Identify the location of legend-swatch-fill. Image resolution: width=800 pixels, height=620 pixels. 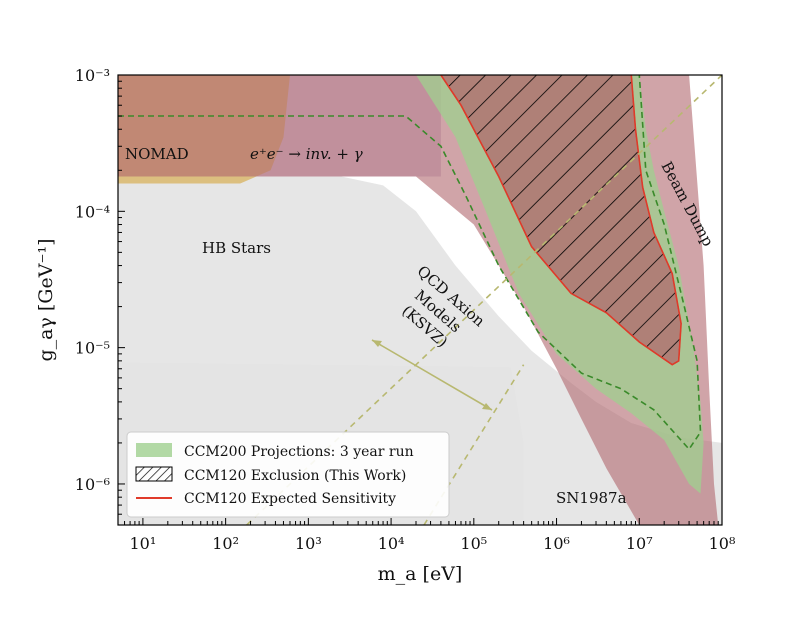
(154, 450).